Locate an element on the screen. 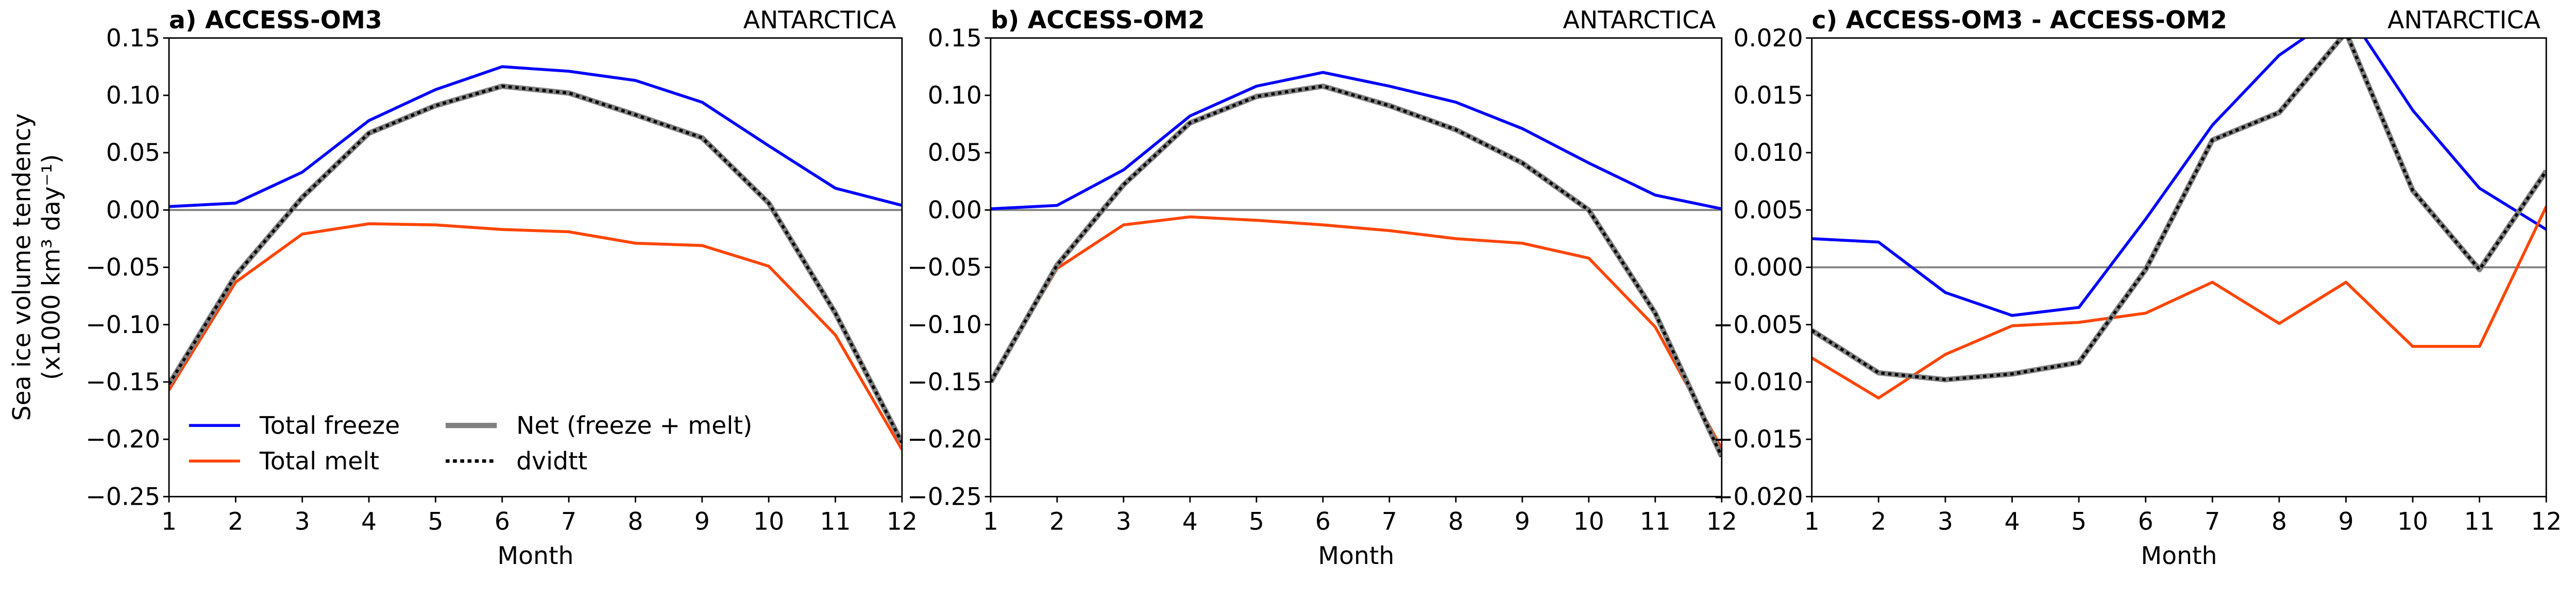 The height and width of the screenshot is (614, 2576). y-tick-label: 0.015 is located at coordinates (1768, 95).